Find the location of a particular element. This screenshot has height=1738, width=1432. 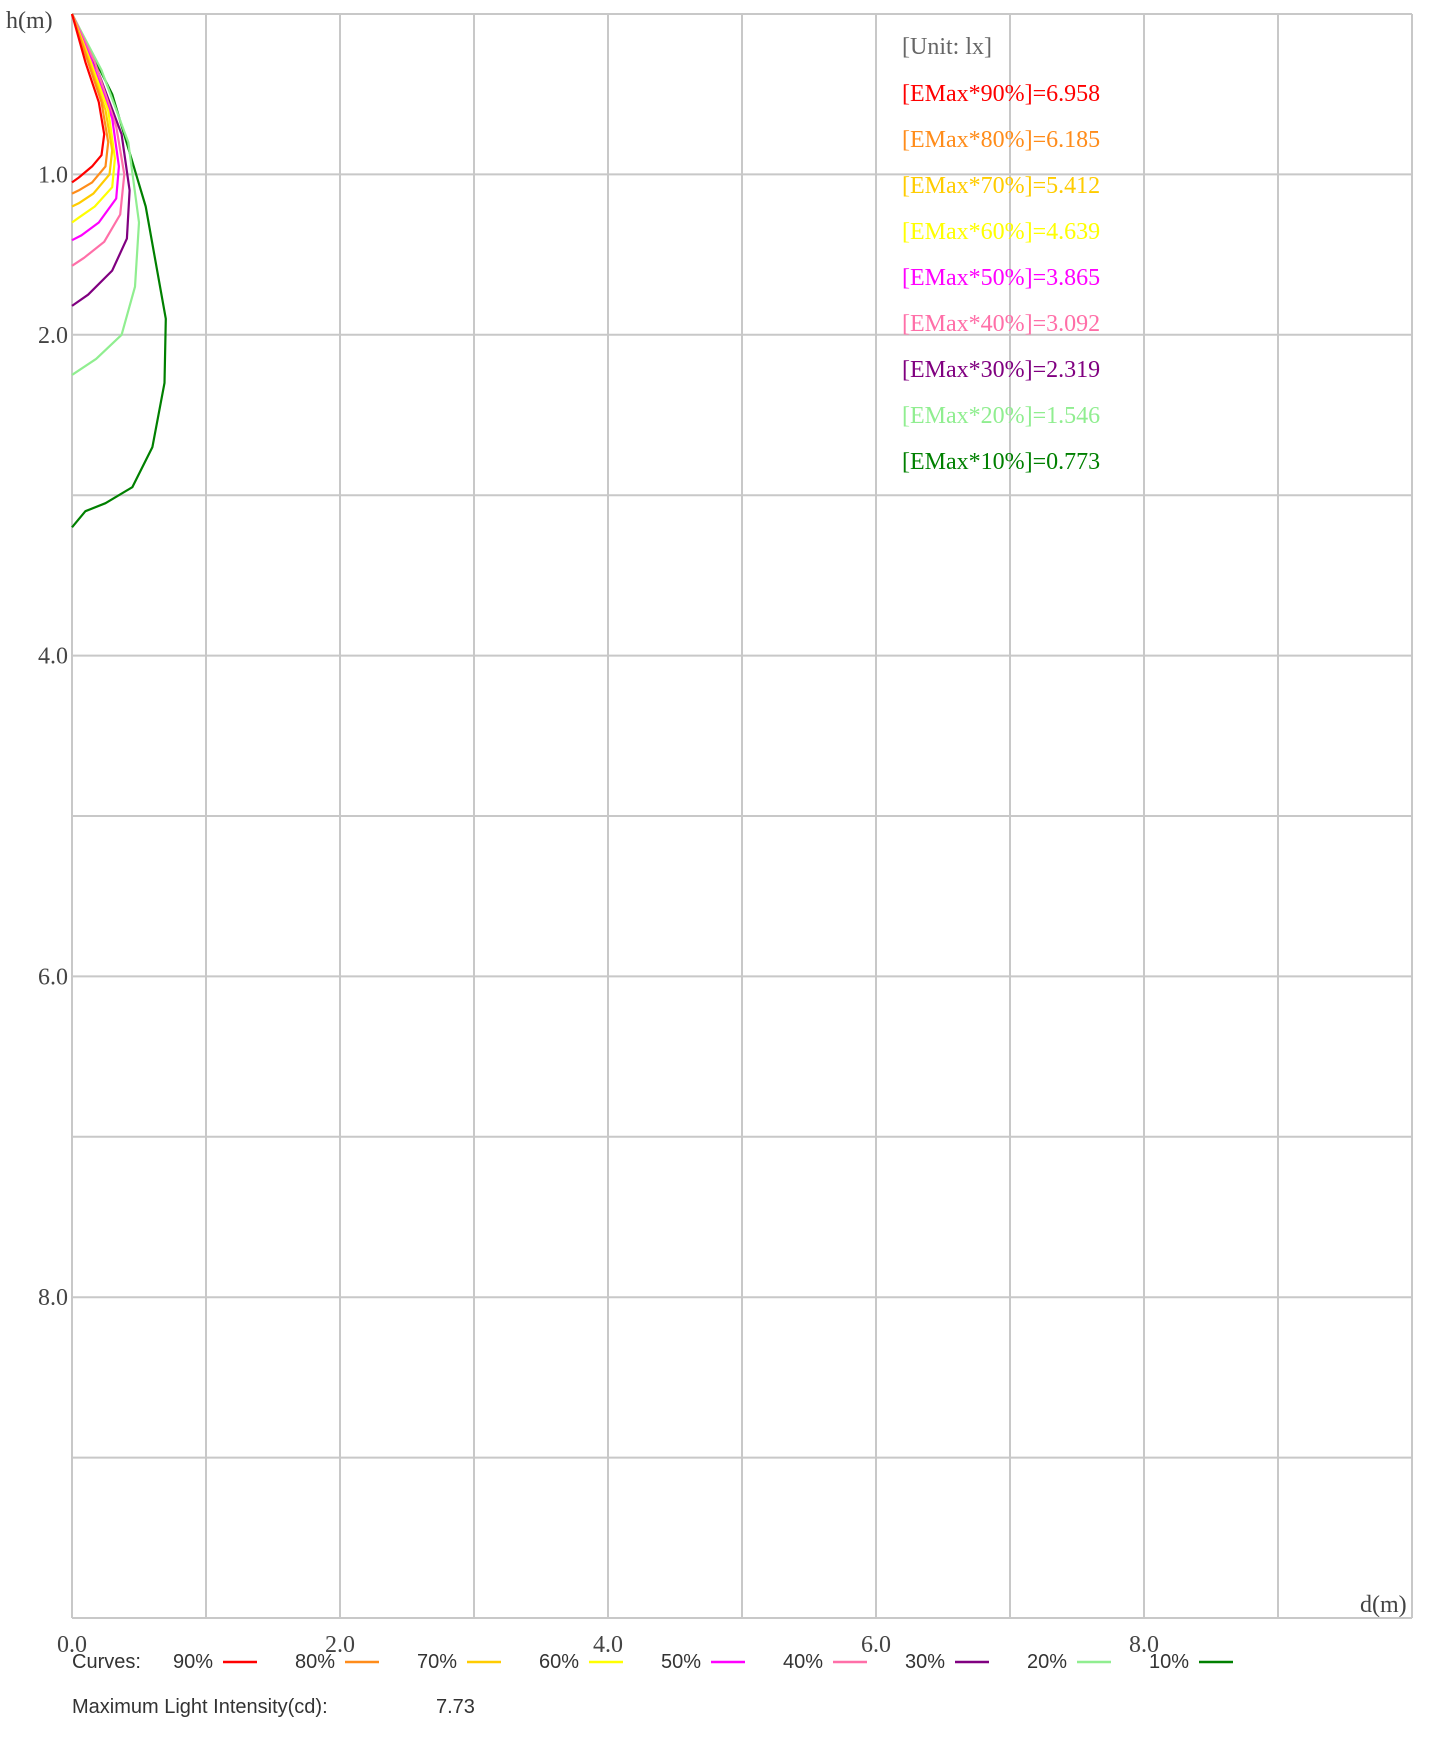

legend-item-label: 10% is located at coordinates (1169, 1662).